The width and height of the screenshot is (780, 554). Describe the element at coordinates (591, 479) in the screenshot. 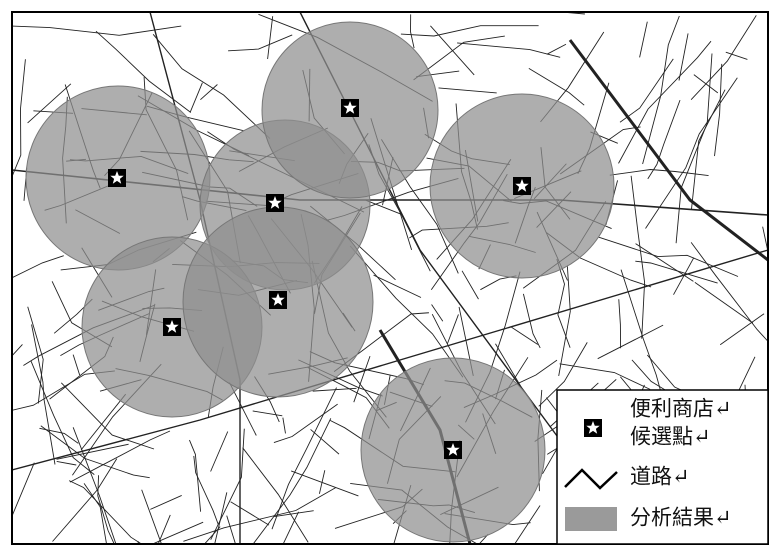

I see `legend-road-icon` at that location.